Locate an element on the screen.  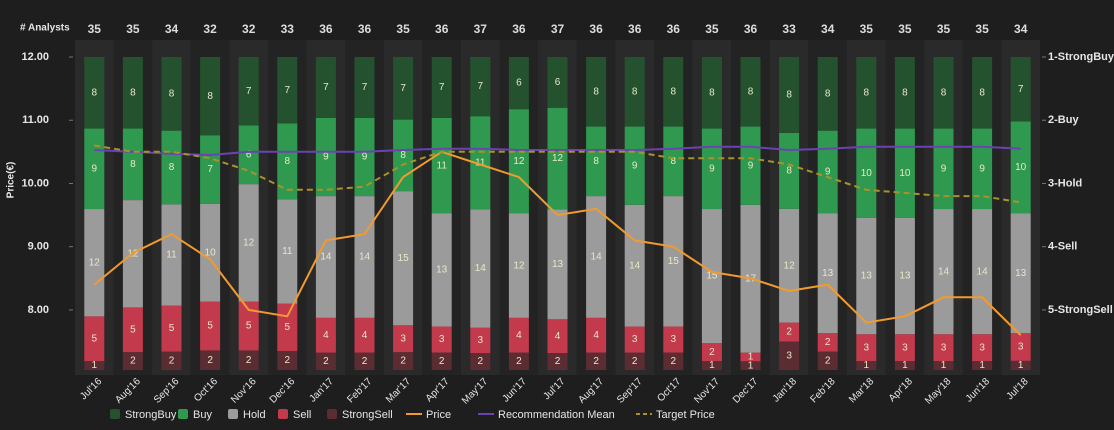
line-recommendation-mean is located at coordinates (557, 151).